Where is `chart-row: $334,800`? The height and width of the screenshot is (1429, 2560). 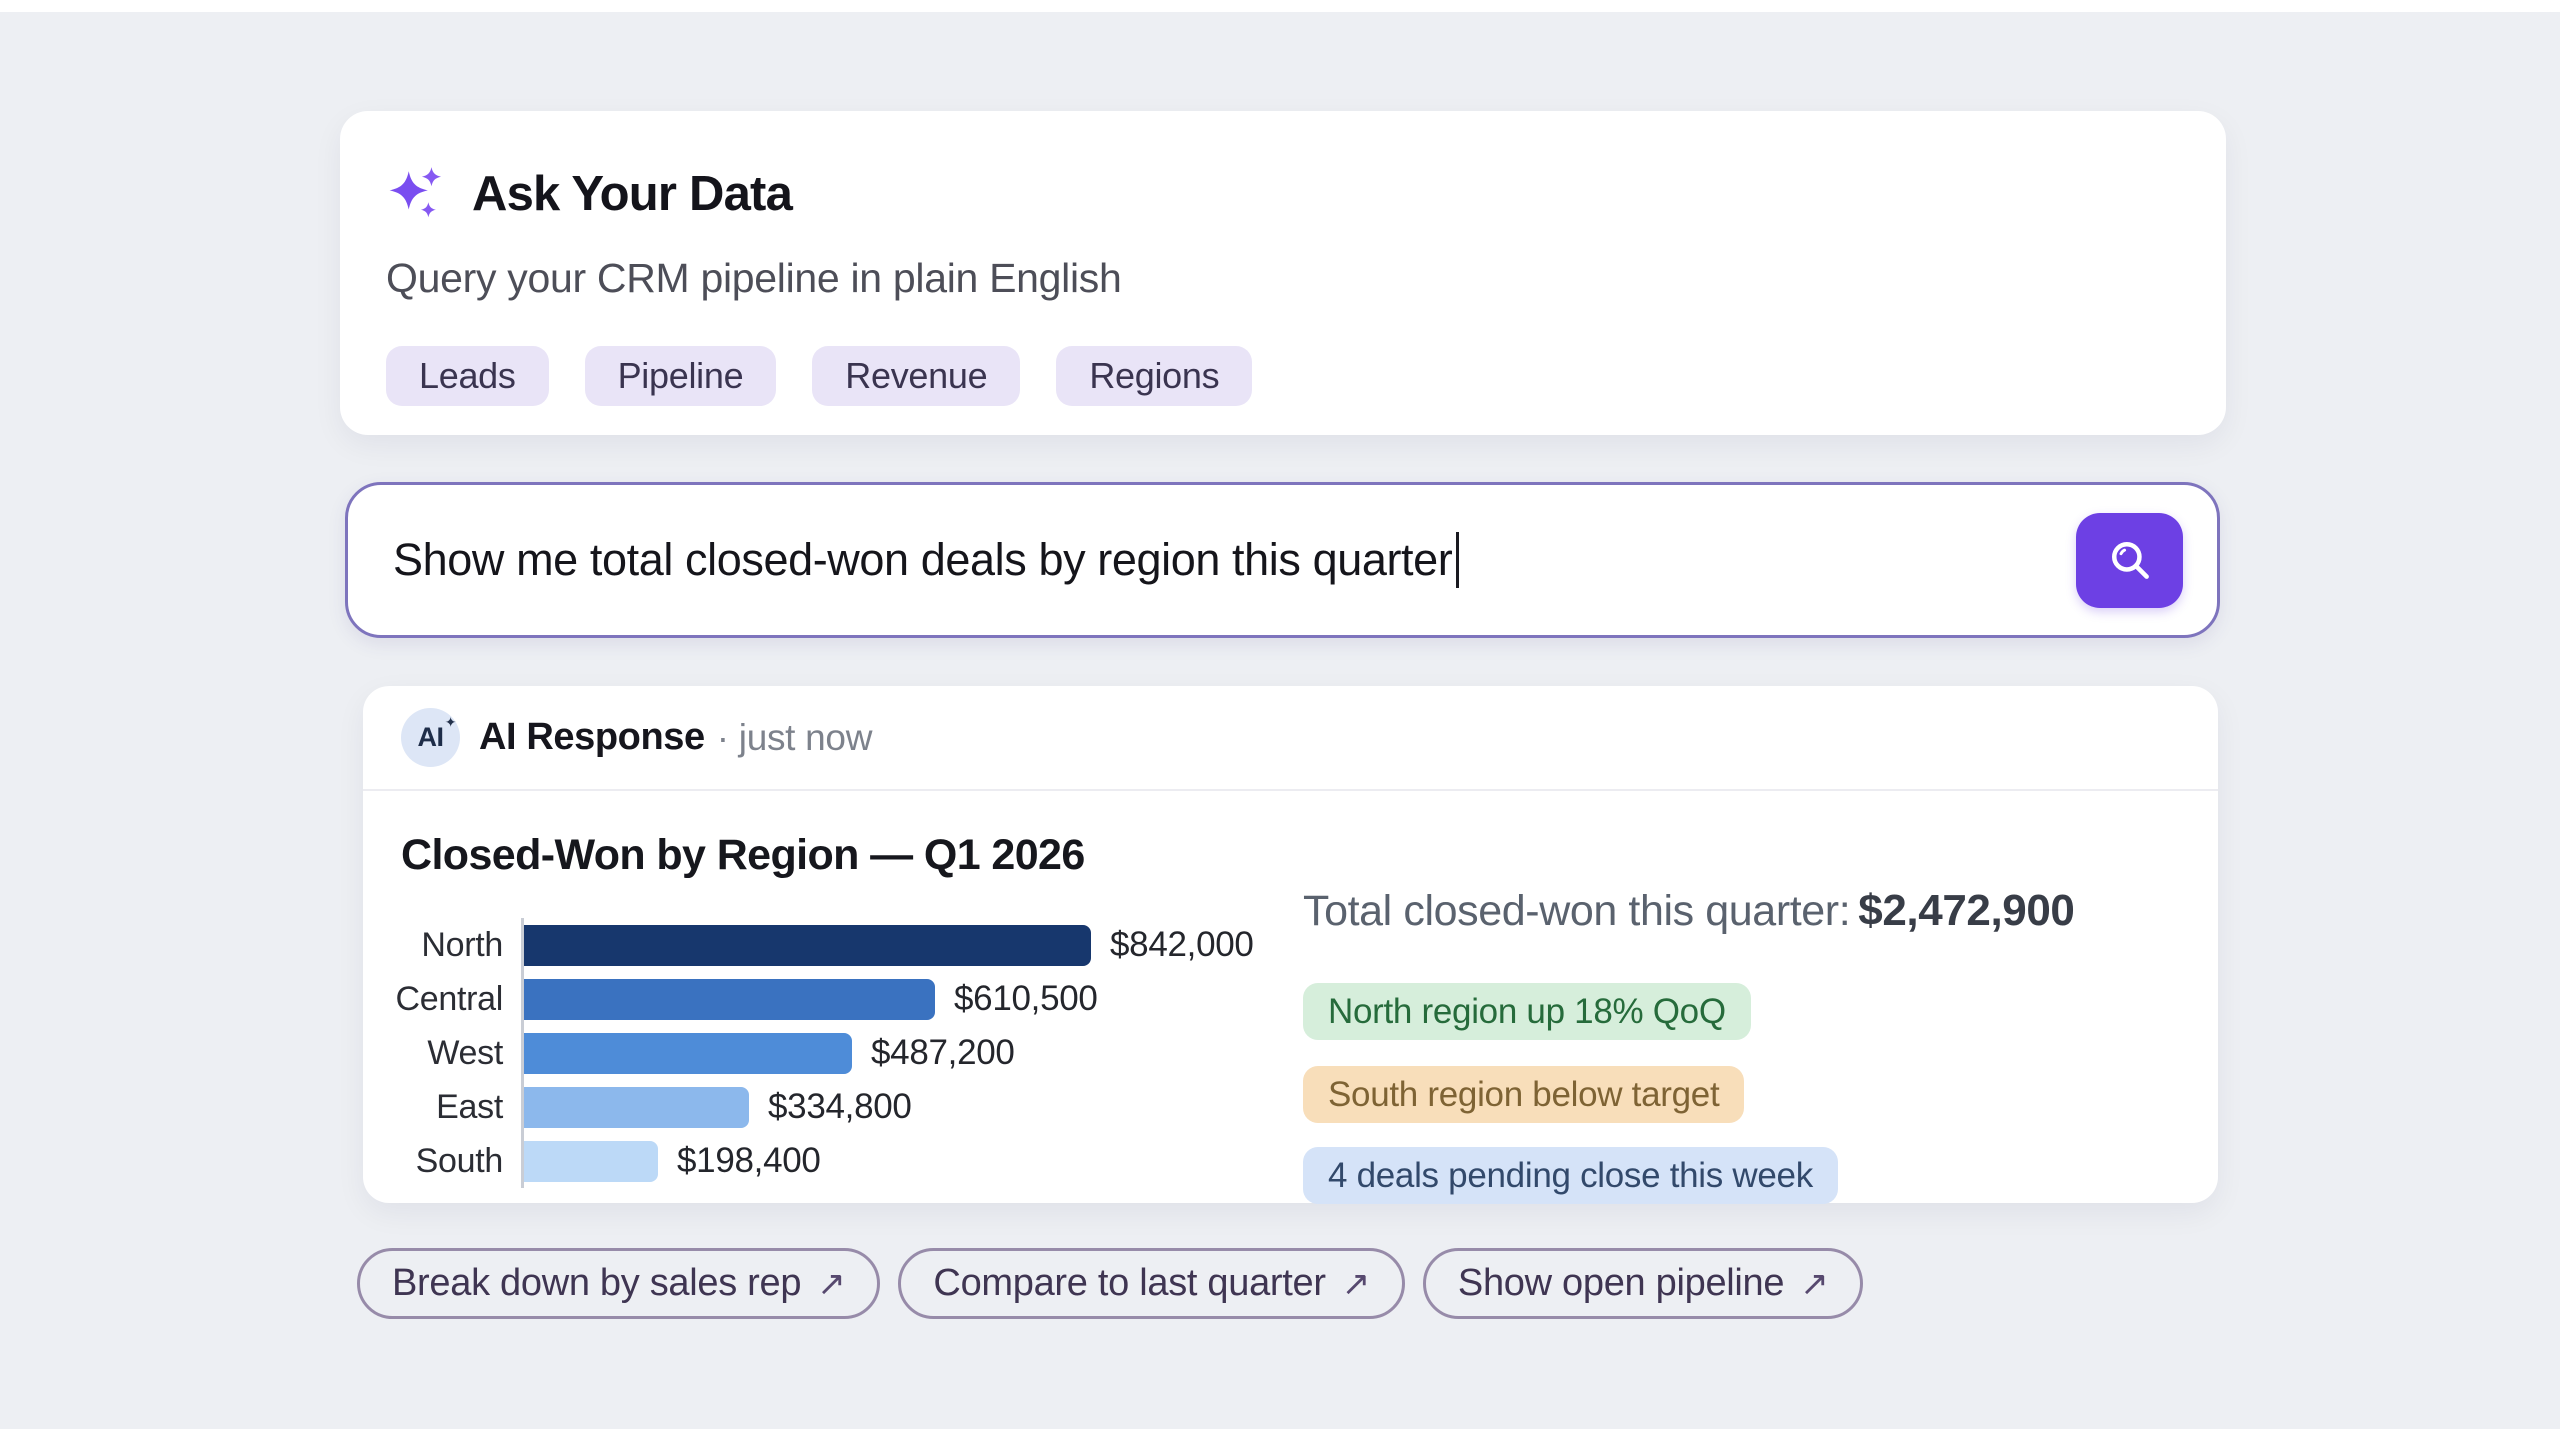 chart-row: $334,800 is located at coordinates (889, 1107).